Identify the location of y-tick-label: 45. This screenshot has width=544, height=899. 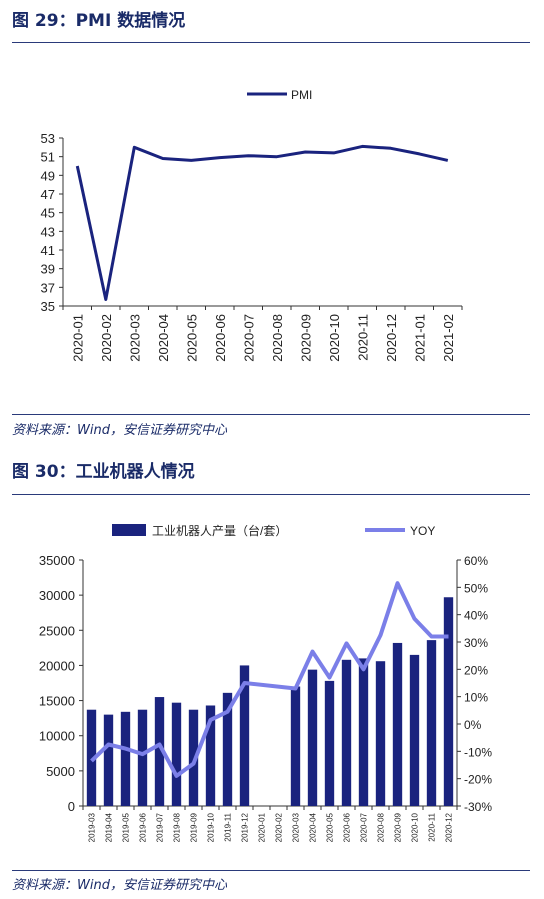
(48, 213).